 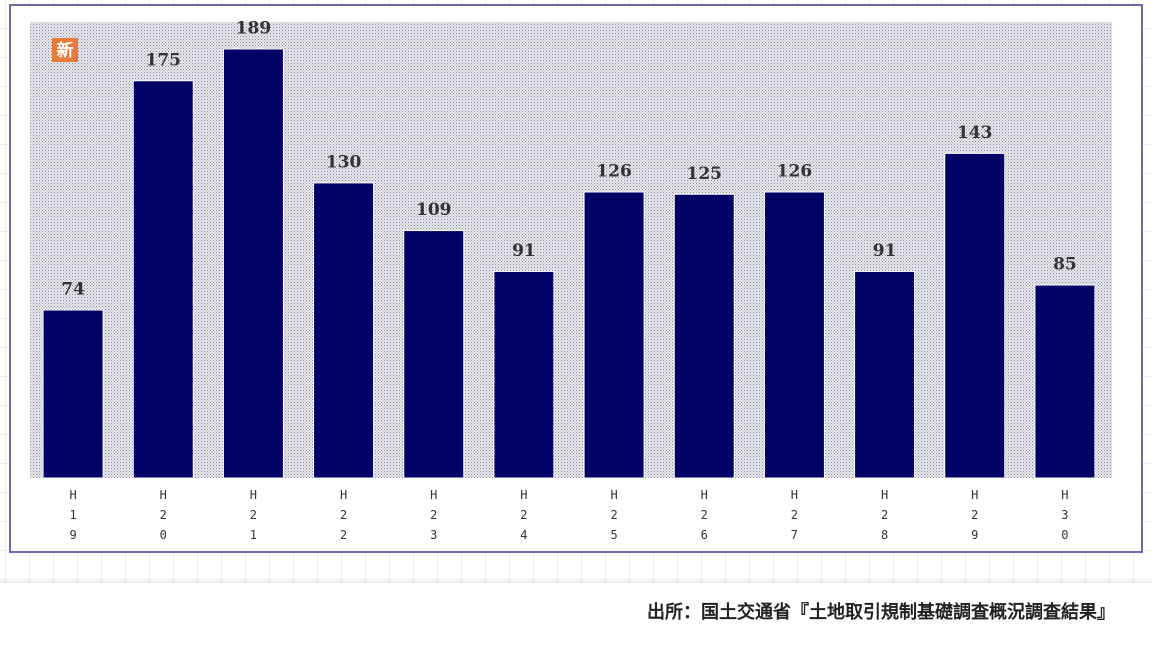 I want to click on value-label: 189, so click(x=254, y=28).